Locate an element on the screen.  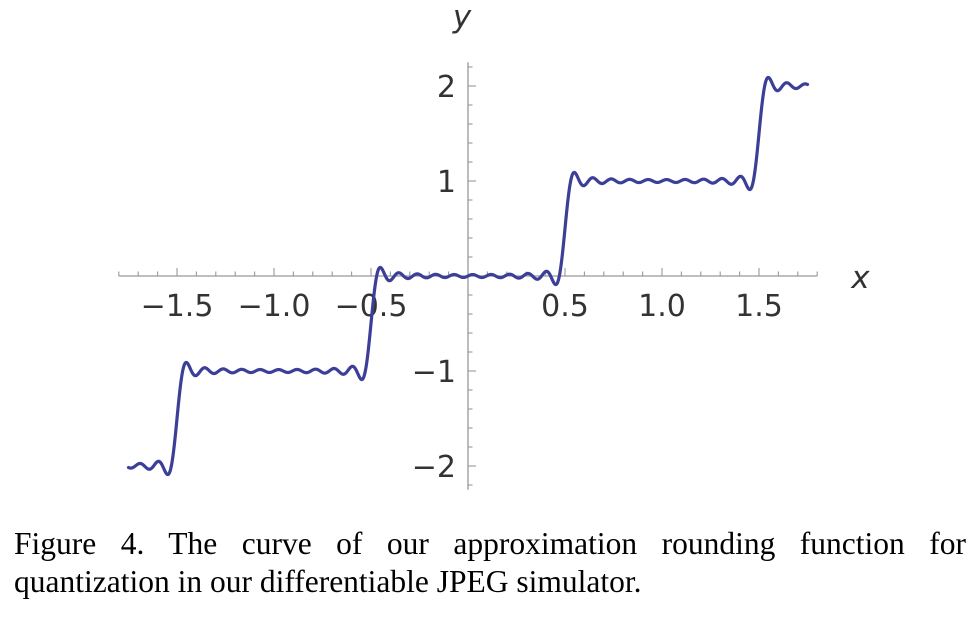
y-tick-label: 2 is located at coordinates (446, 87).